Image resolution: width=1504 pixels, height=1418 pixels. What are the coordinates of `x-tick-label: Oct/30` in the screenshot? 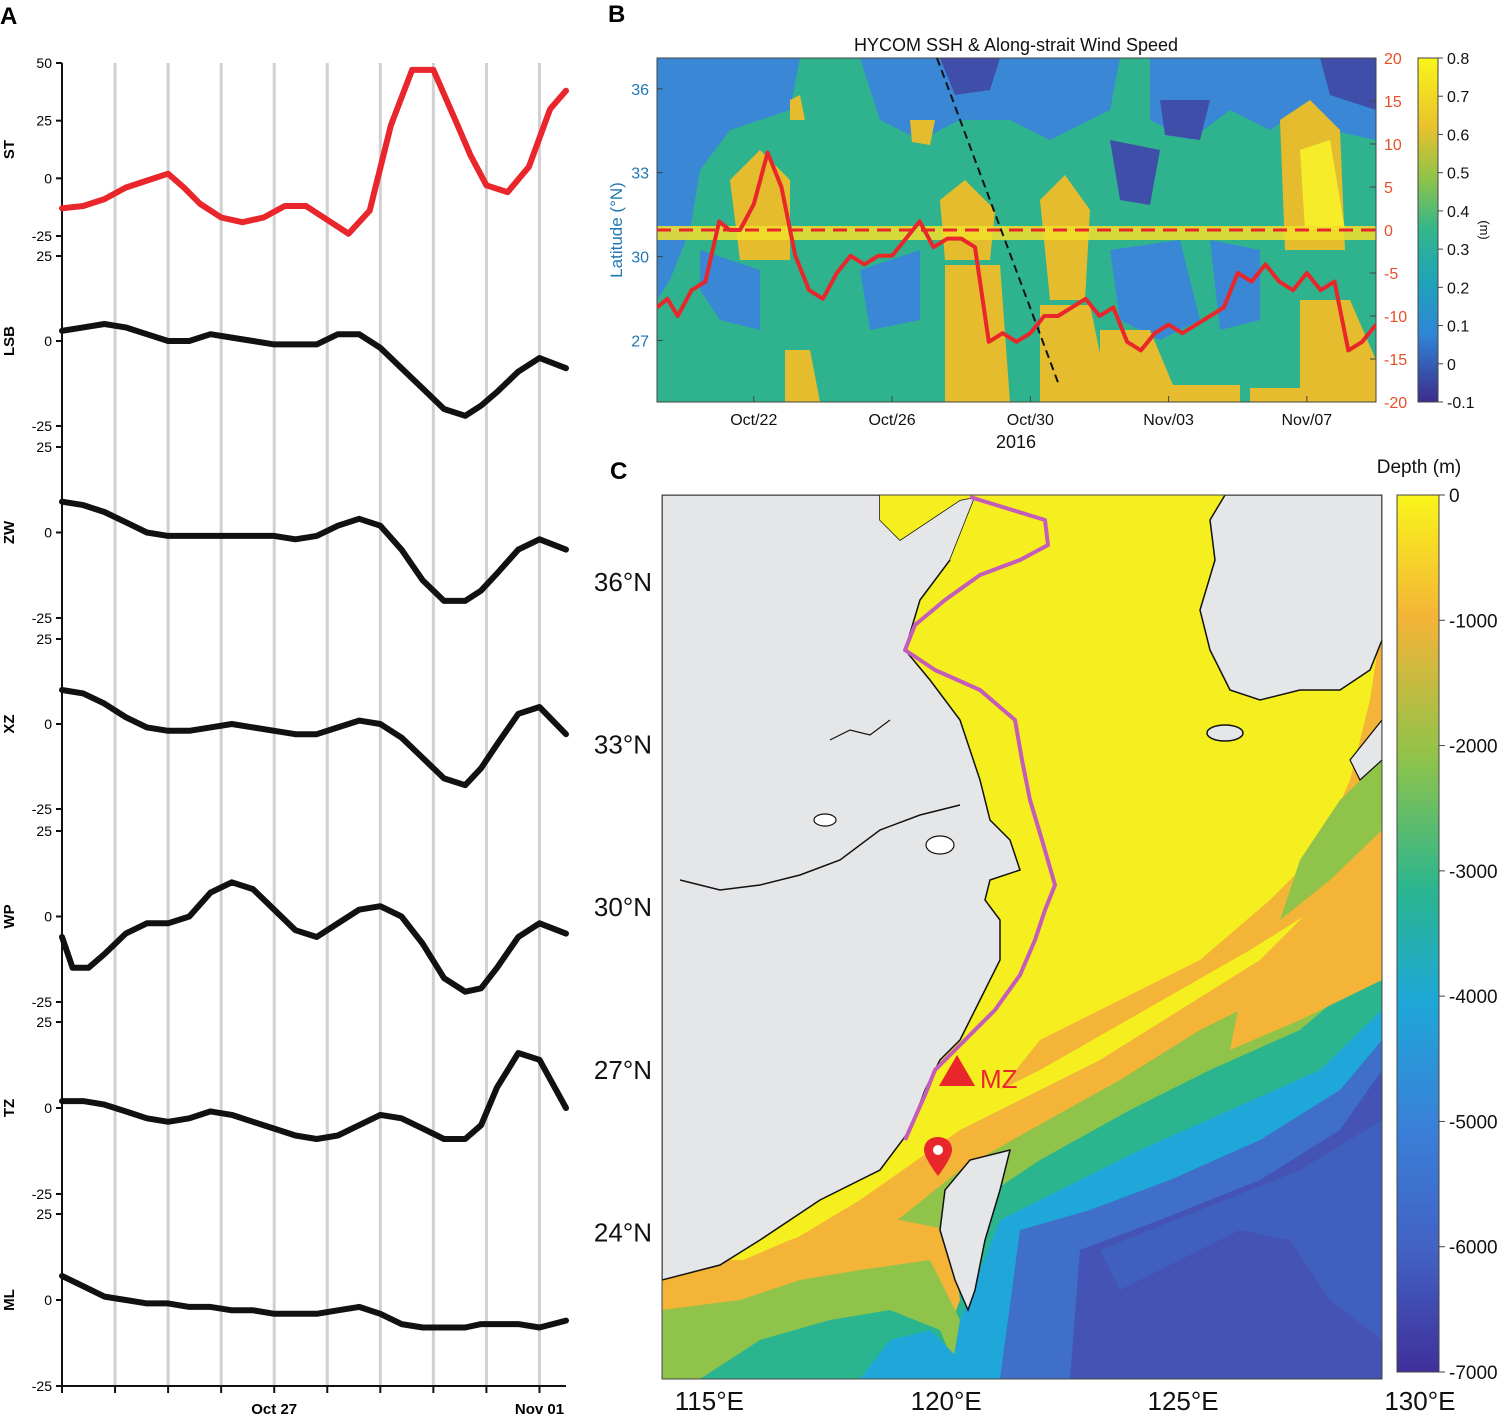 It's located at (1030, 420).